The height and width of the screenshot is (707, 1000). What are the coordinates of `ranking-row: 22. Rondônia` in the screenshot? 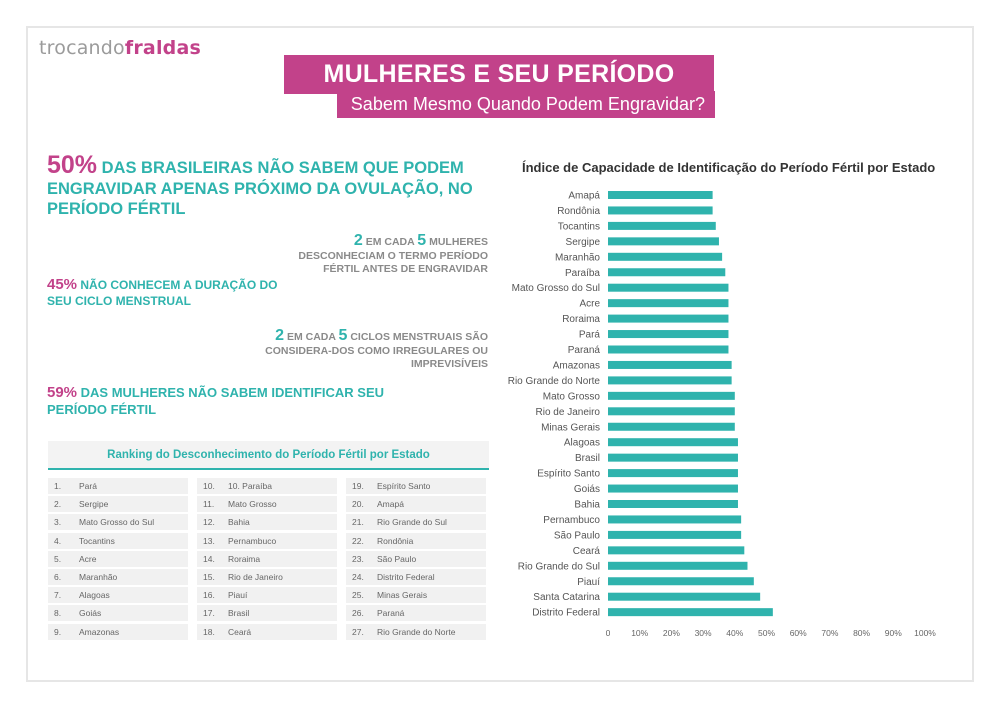 It's located at (416, 540).